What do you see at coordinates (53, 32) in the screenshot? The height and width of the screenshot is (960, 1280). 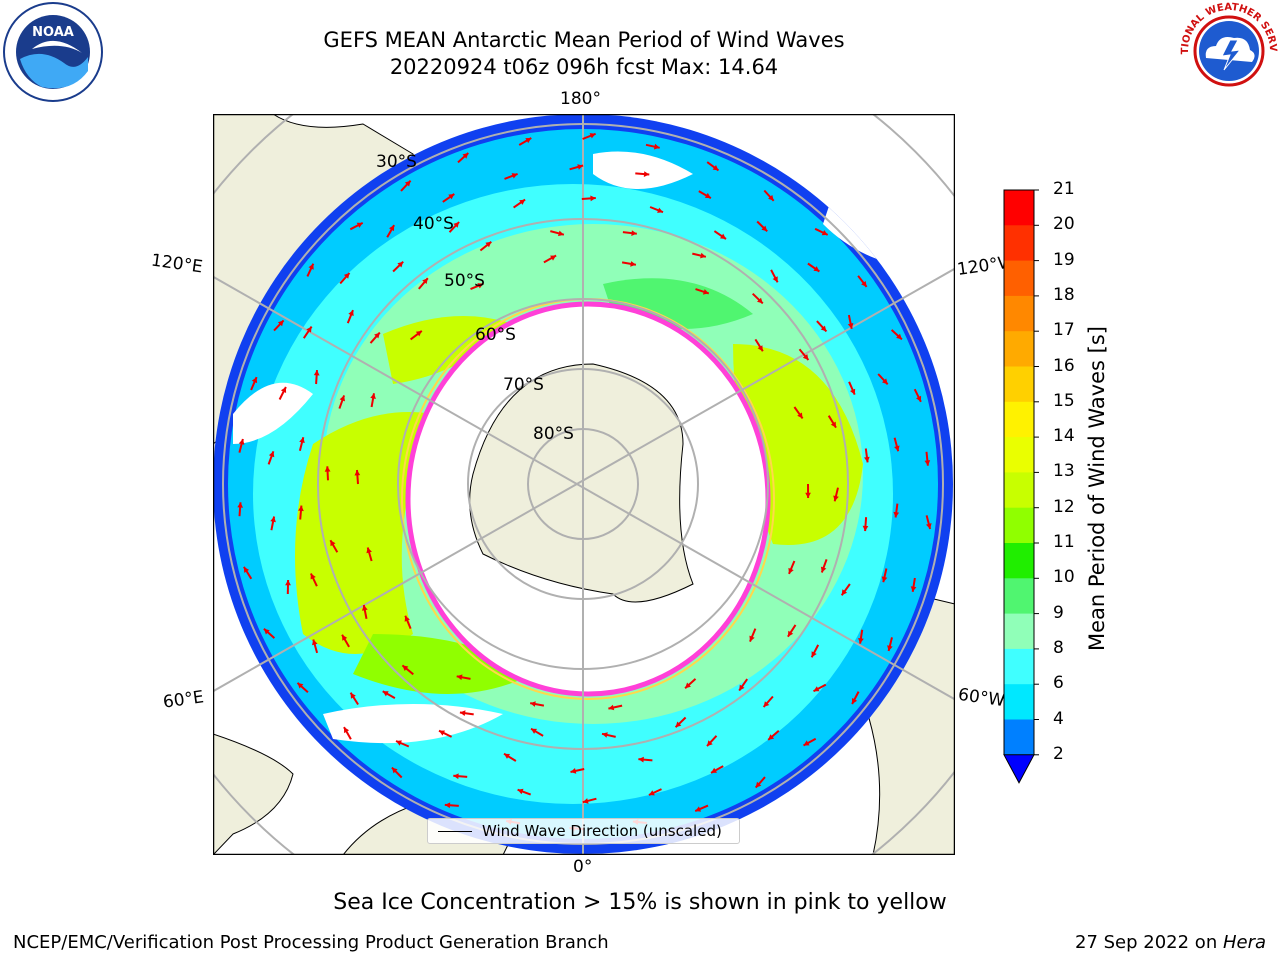 I see `noaa-logo-text: NOAA` at bounding box center [53, 32].